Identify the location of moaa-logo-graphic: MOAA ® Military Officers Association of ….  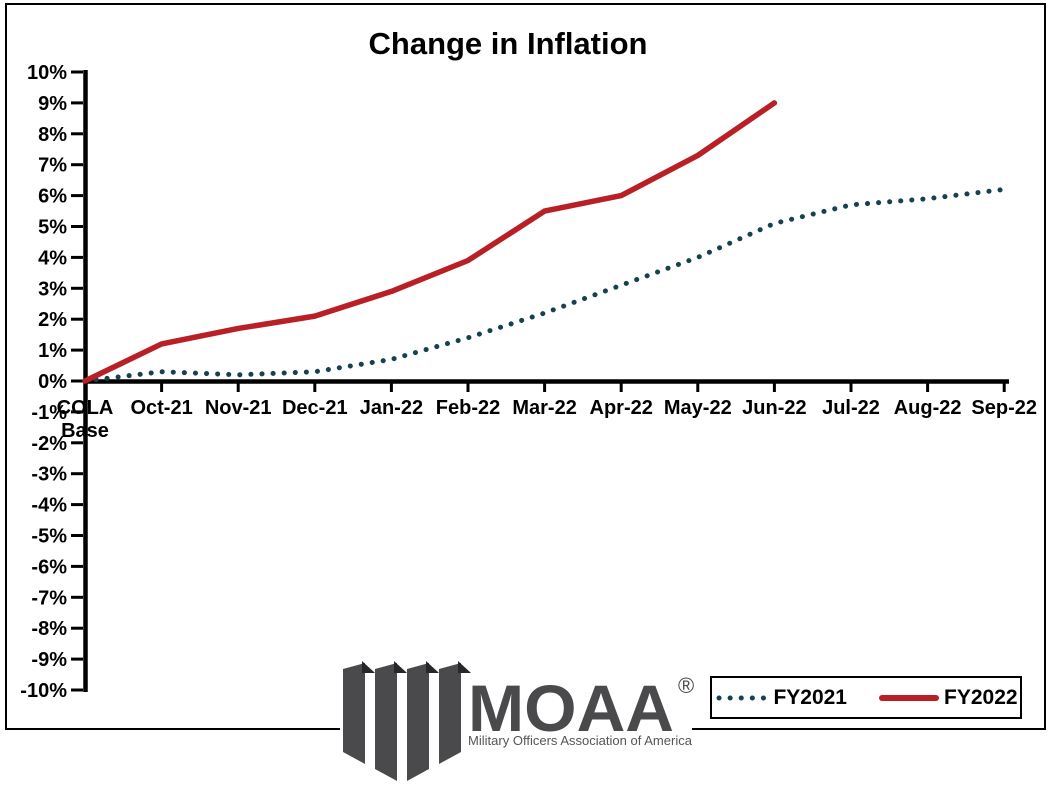
(517, 719).